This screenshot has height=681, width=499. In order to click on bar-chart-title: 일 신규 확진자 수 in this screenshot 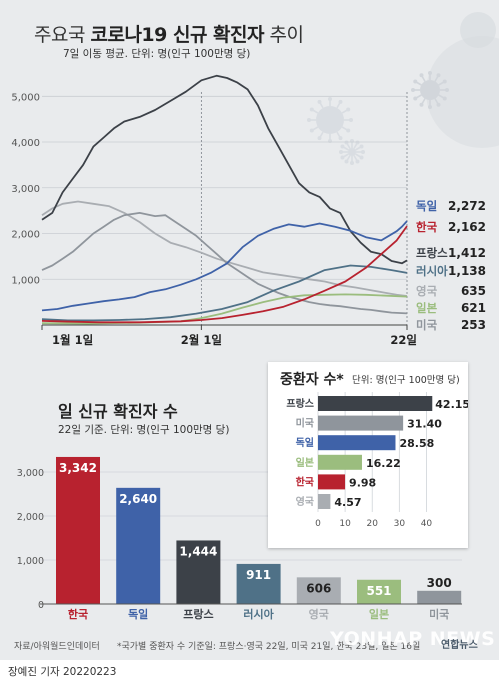, I will do `click(118, 411)`.